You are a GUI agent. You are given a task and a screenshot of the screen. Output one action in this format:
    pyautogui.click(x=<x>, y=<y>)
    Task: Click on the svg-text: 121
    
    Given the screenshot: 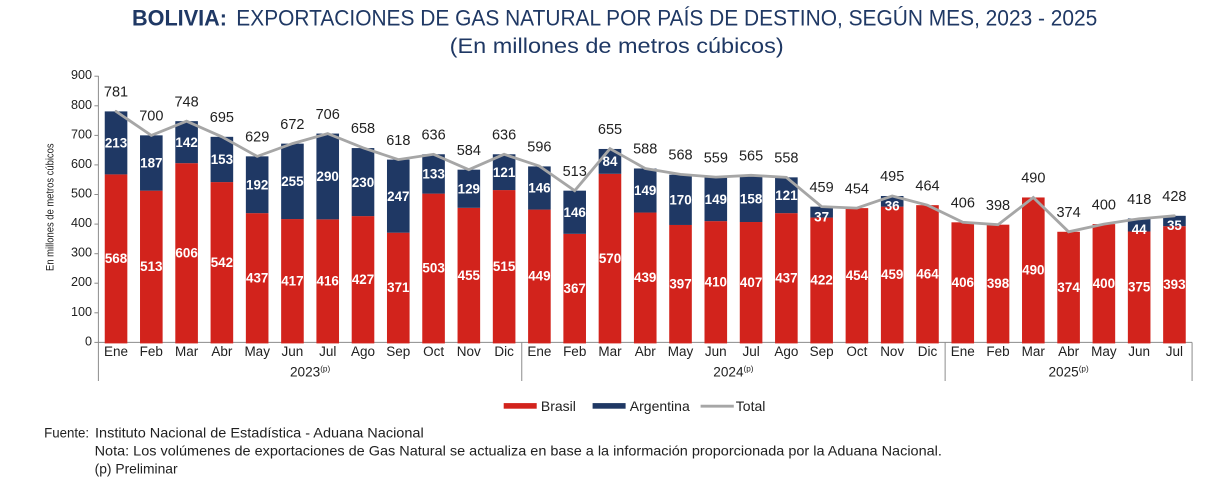 What is the action you would take?
    pyautogui.click(x=786, y=195)
    